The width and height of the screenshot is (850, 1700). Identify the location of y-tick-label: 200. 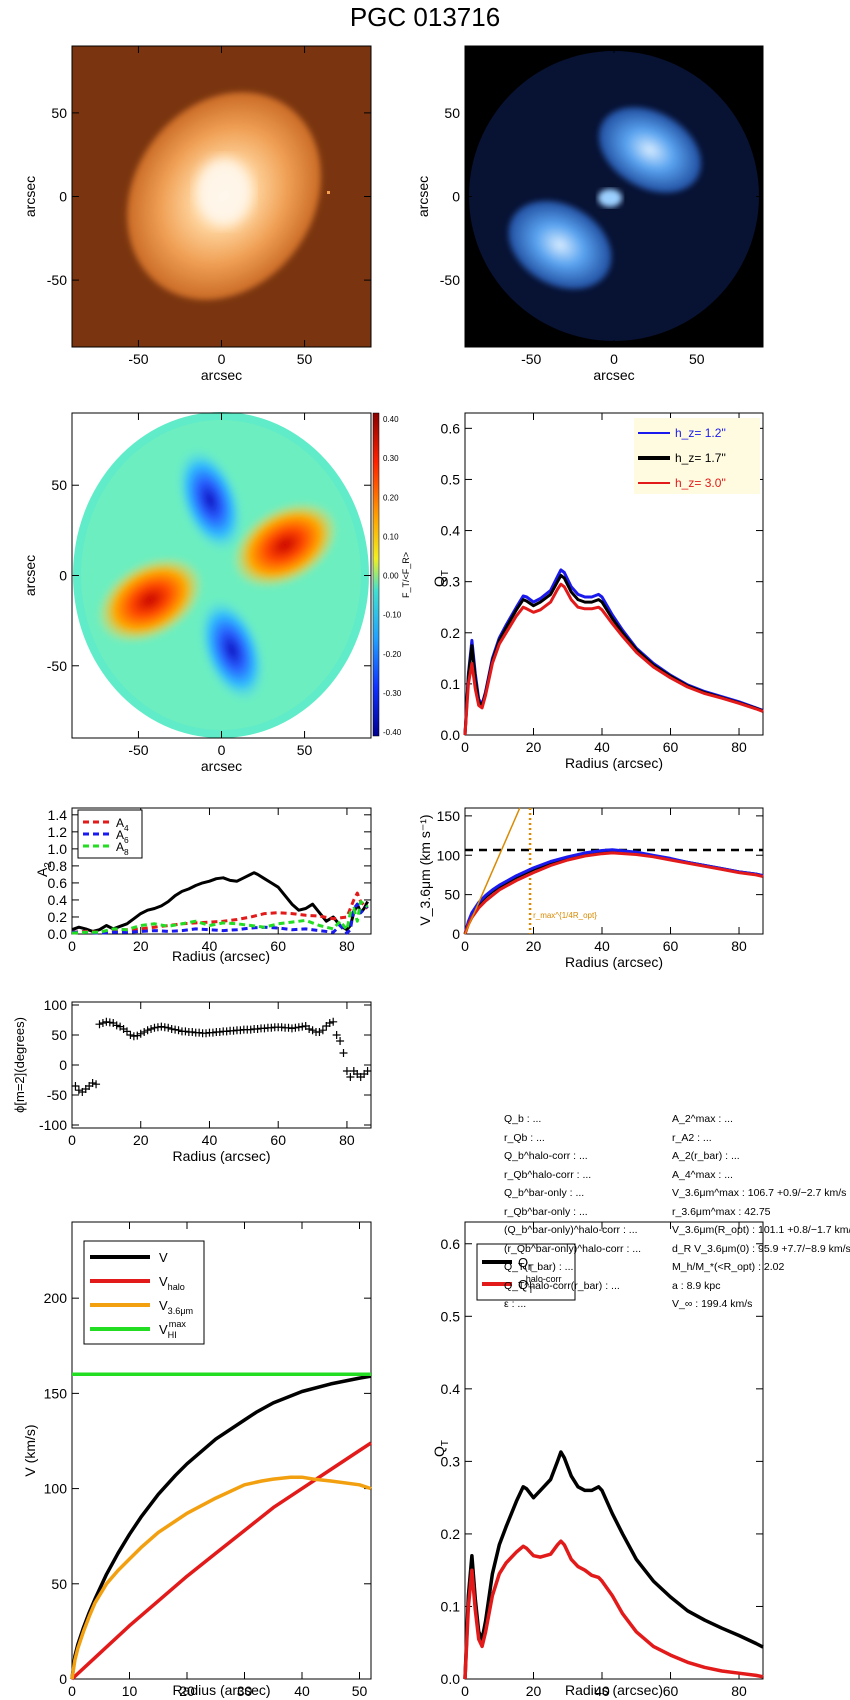
(56, 1298).